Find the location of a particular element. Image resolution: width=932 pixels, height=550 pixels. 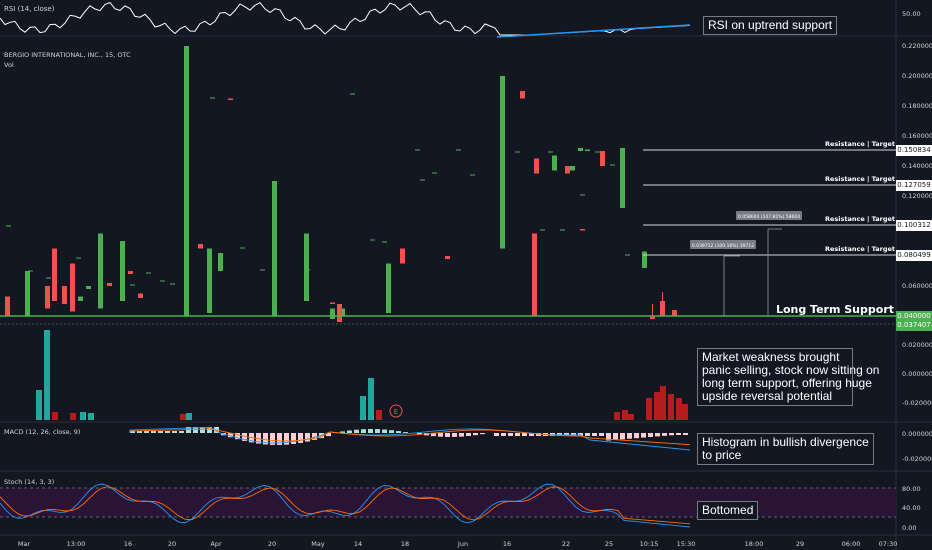

price-tick-label: 0.180000 is located at coordinates (917, 106).